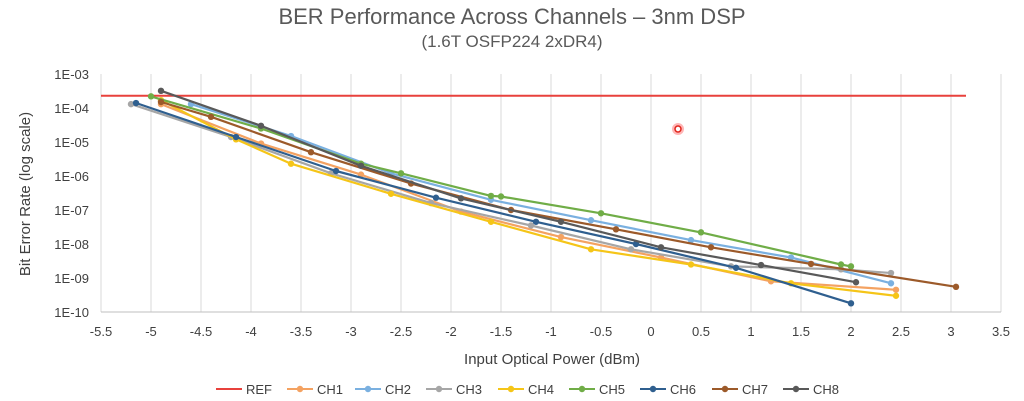 This screenshot has height=401, width=1024. Describe the element at coordinates (71, 278) in the screenshot. I see `y-tick-label: 1E-09` at that location.